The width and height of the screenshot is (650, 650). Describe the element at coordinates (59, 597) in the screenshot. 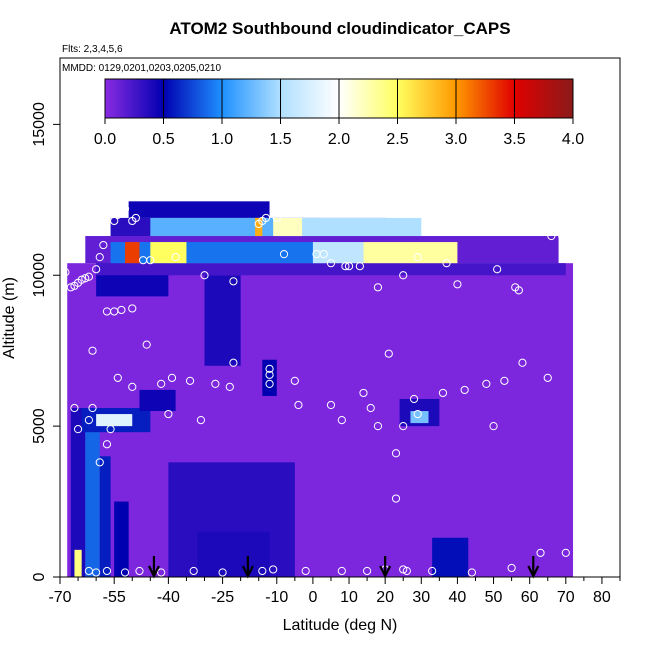

I see `x-tick-label: -70` at that location.